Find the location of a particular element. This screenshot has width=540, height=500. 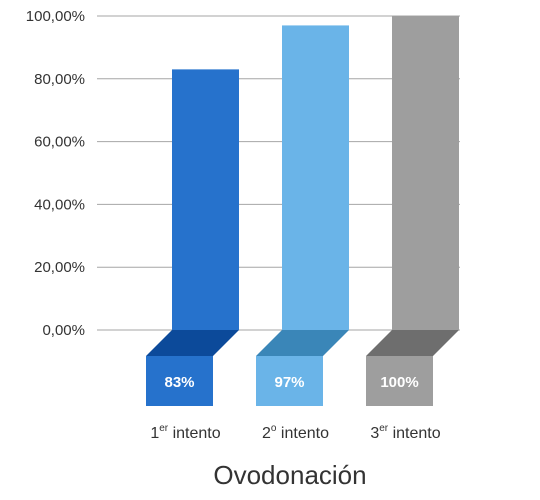

y-axis-tick-labels: 0,00% 20,00% 40,00% 60,00% 80,00% 100,00% is located at coordinates (55, 173).